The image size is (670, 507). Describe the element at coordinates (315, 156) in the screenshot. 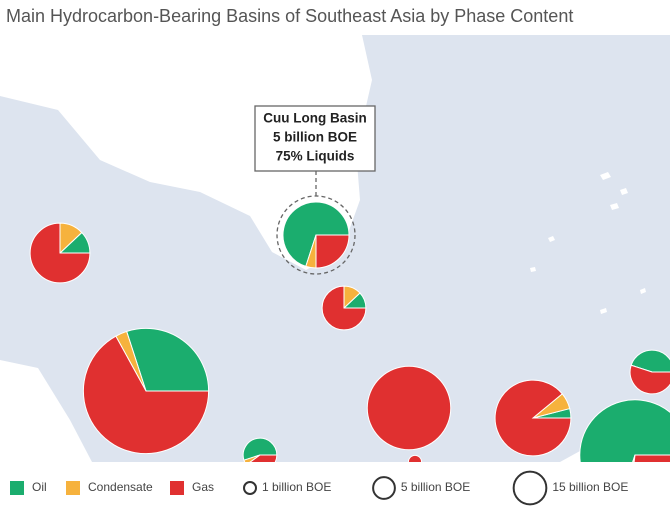

I see `callout-text: 75% Liquids` at that location.